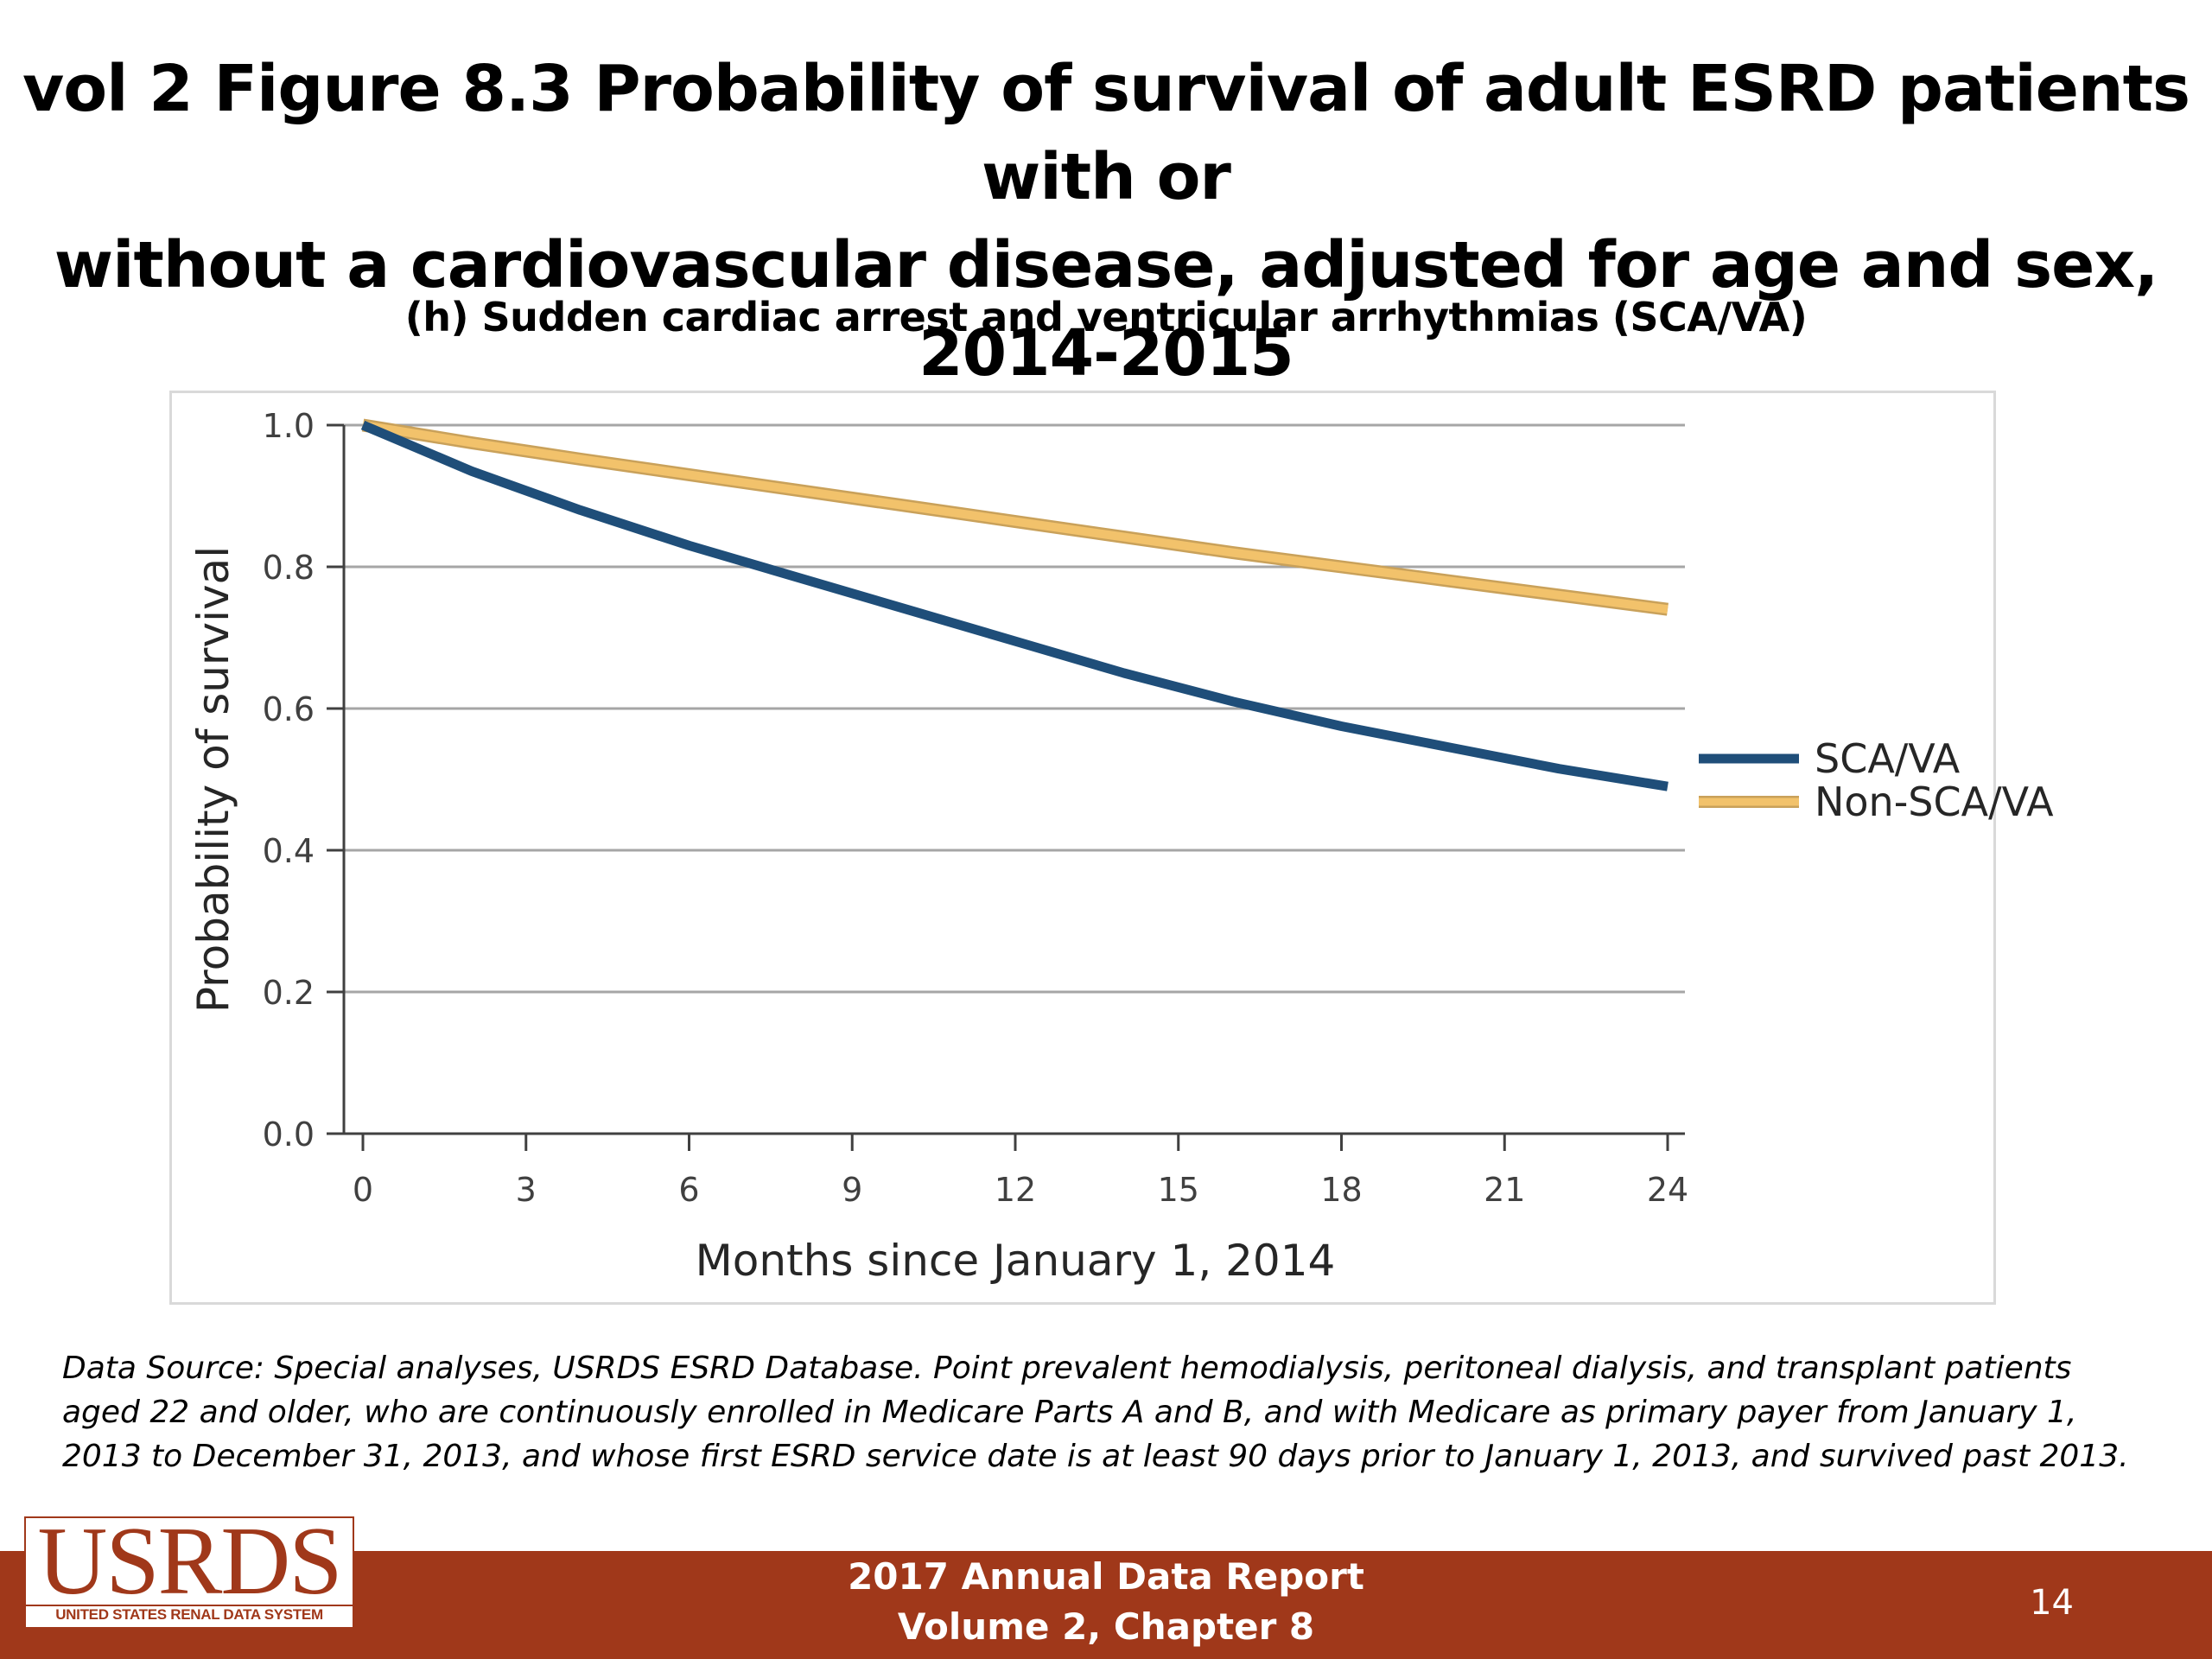 This screenshot has height=1659, width=2212. Describe the element at coordinates (289, 426) in the screenshot. I see `y-tick-label: 1.0` at that location.